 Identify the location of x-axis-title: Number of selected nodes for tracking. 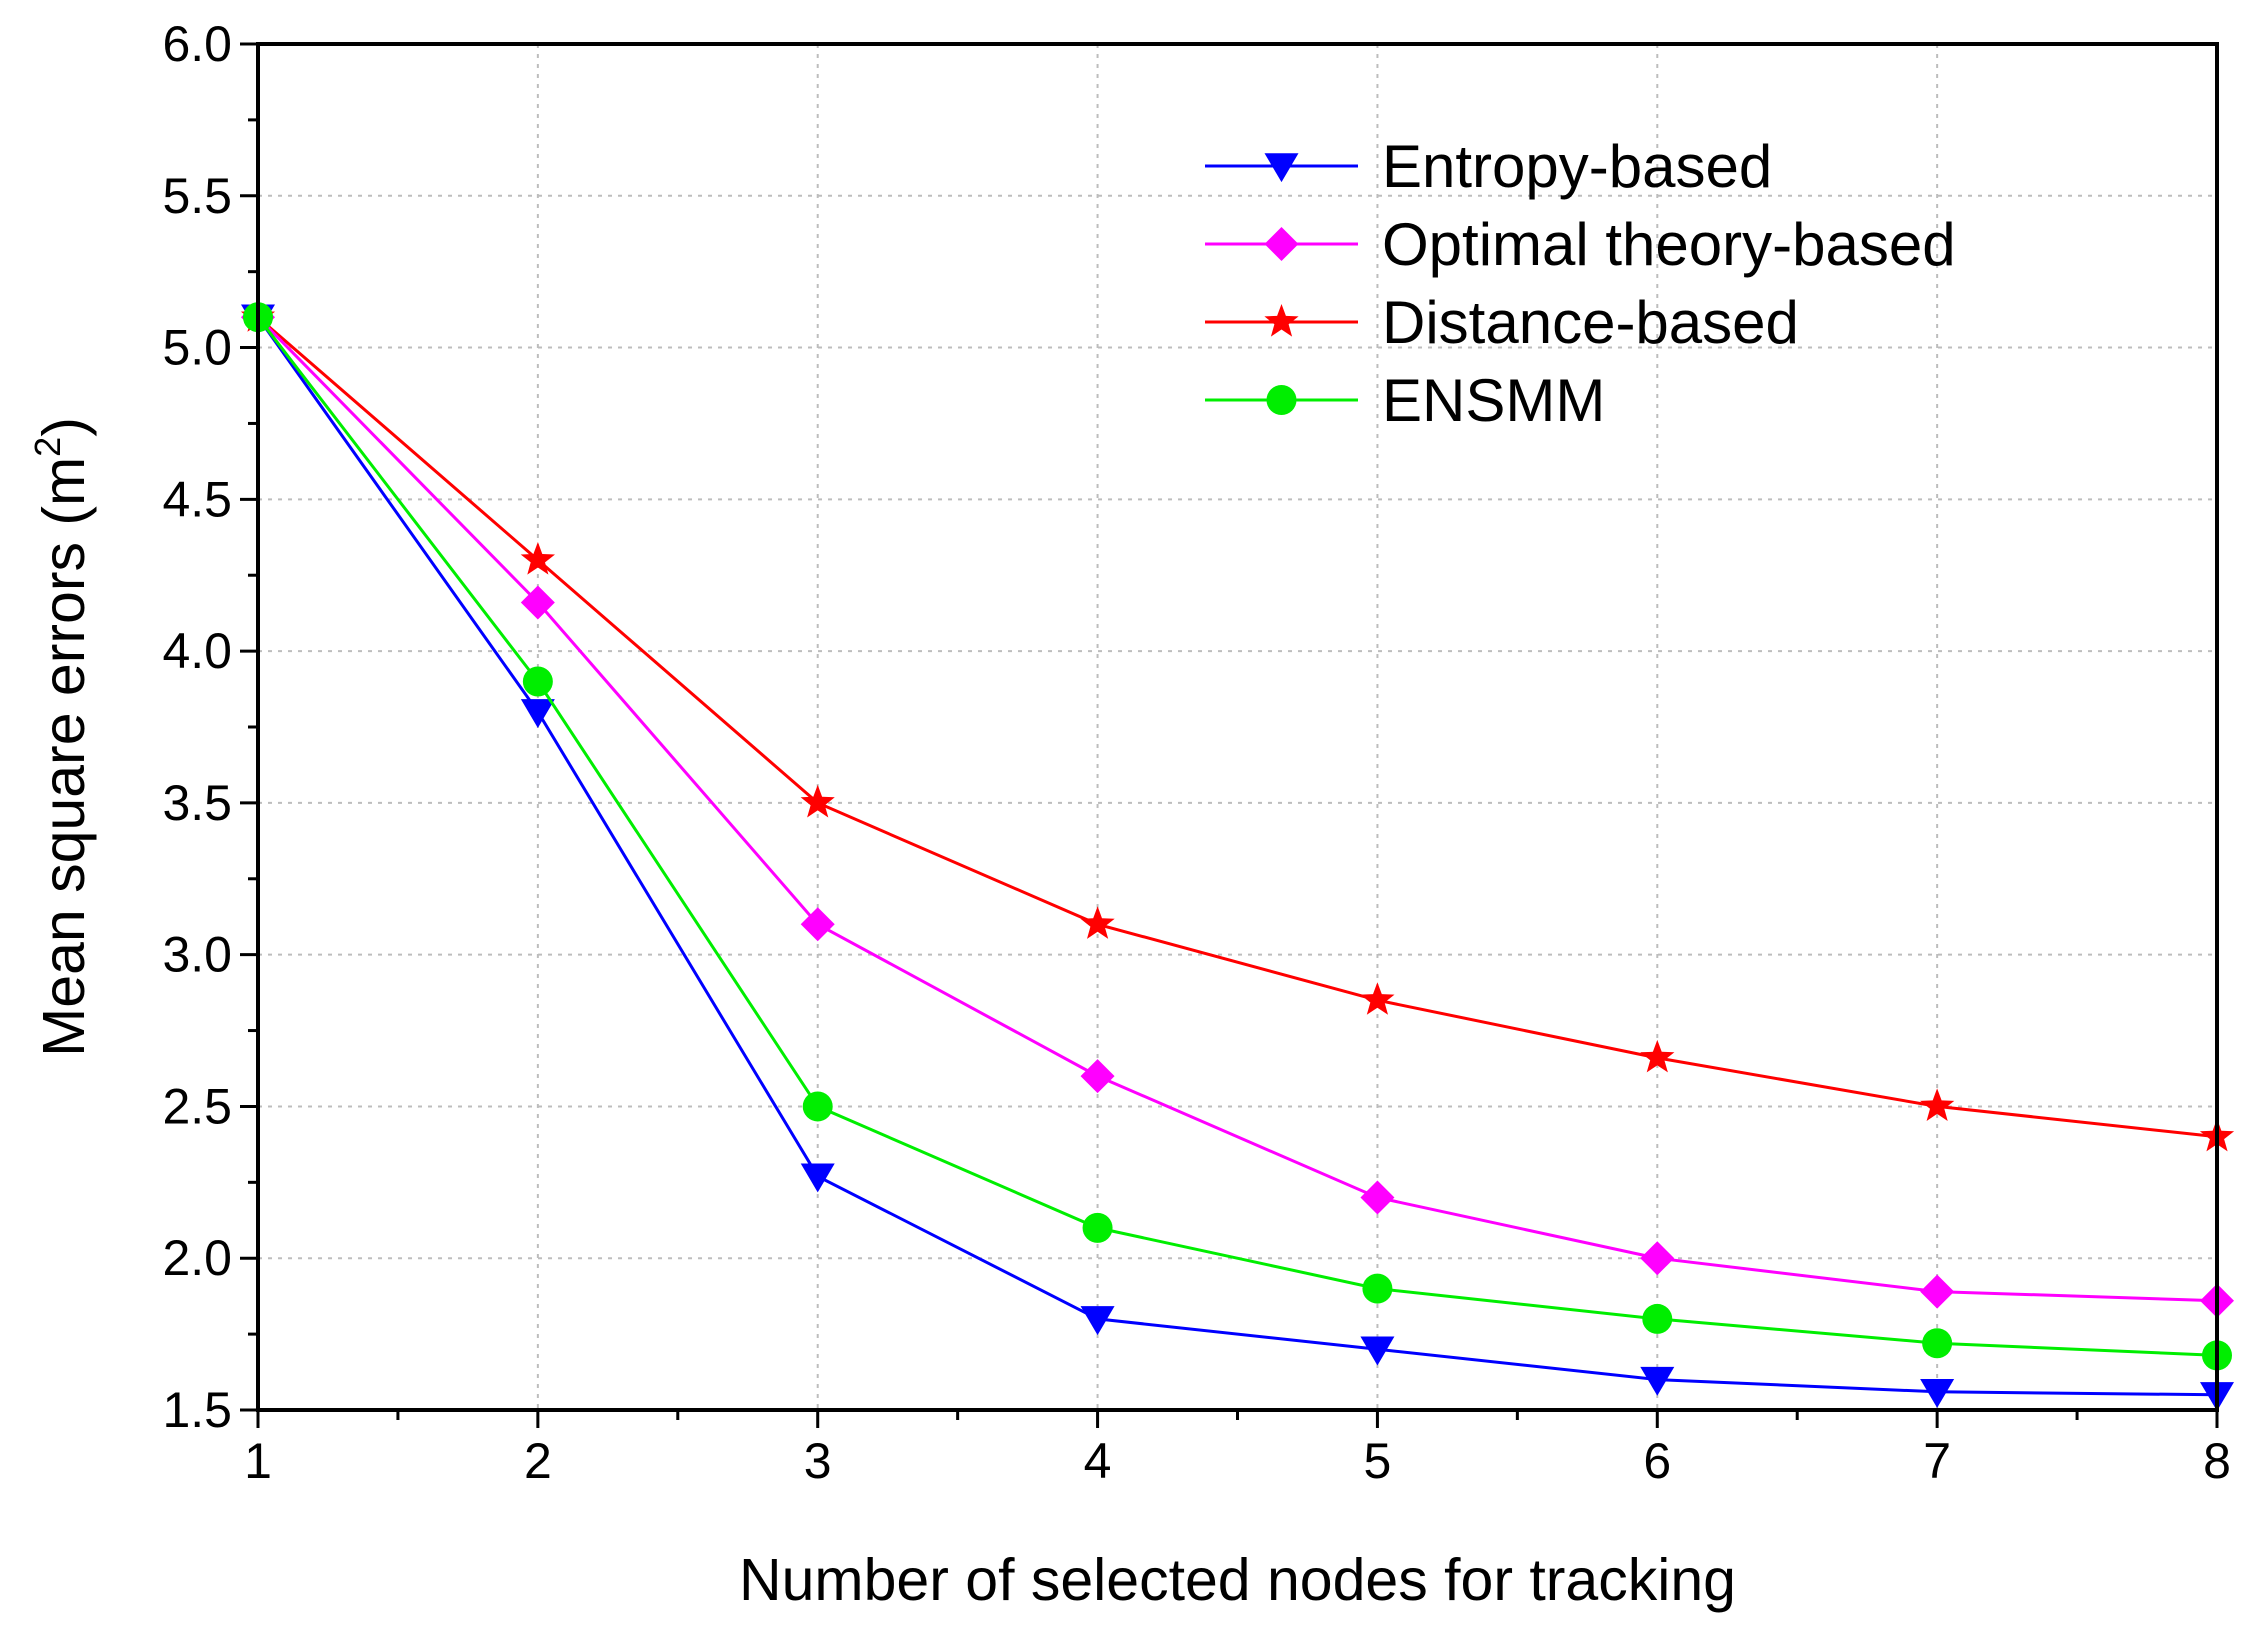
(1237, 1580).